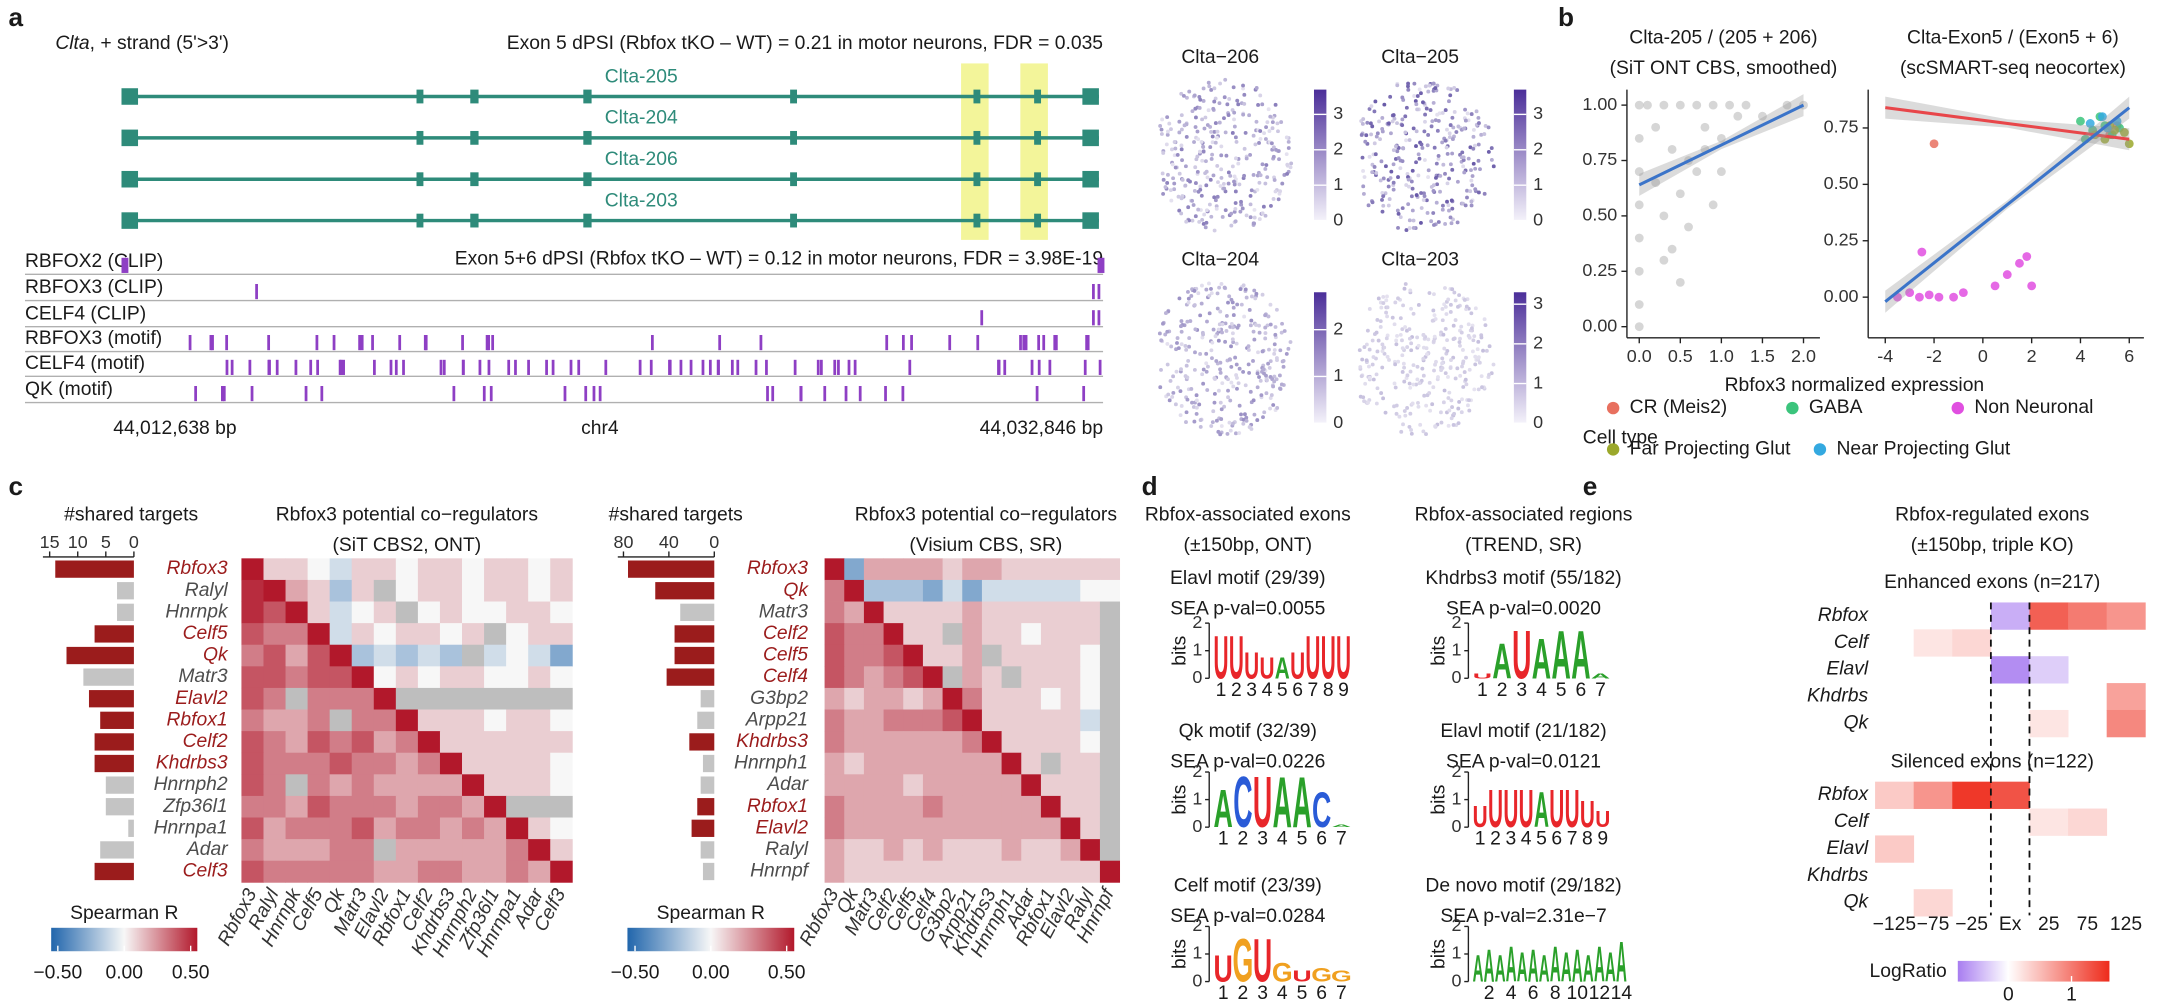 Image resolution: width=2162 pixels, height=1005 pixels. Describe the element at coordinates (420, 96) in the screenshot. I see `exon` at that location.